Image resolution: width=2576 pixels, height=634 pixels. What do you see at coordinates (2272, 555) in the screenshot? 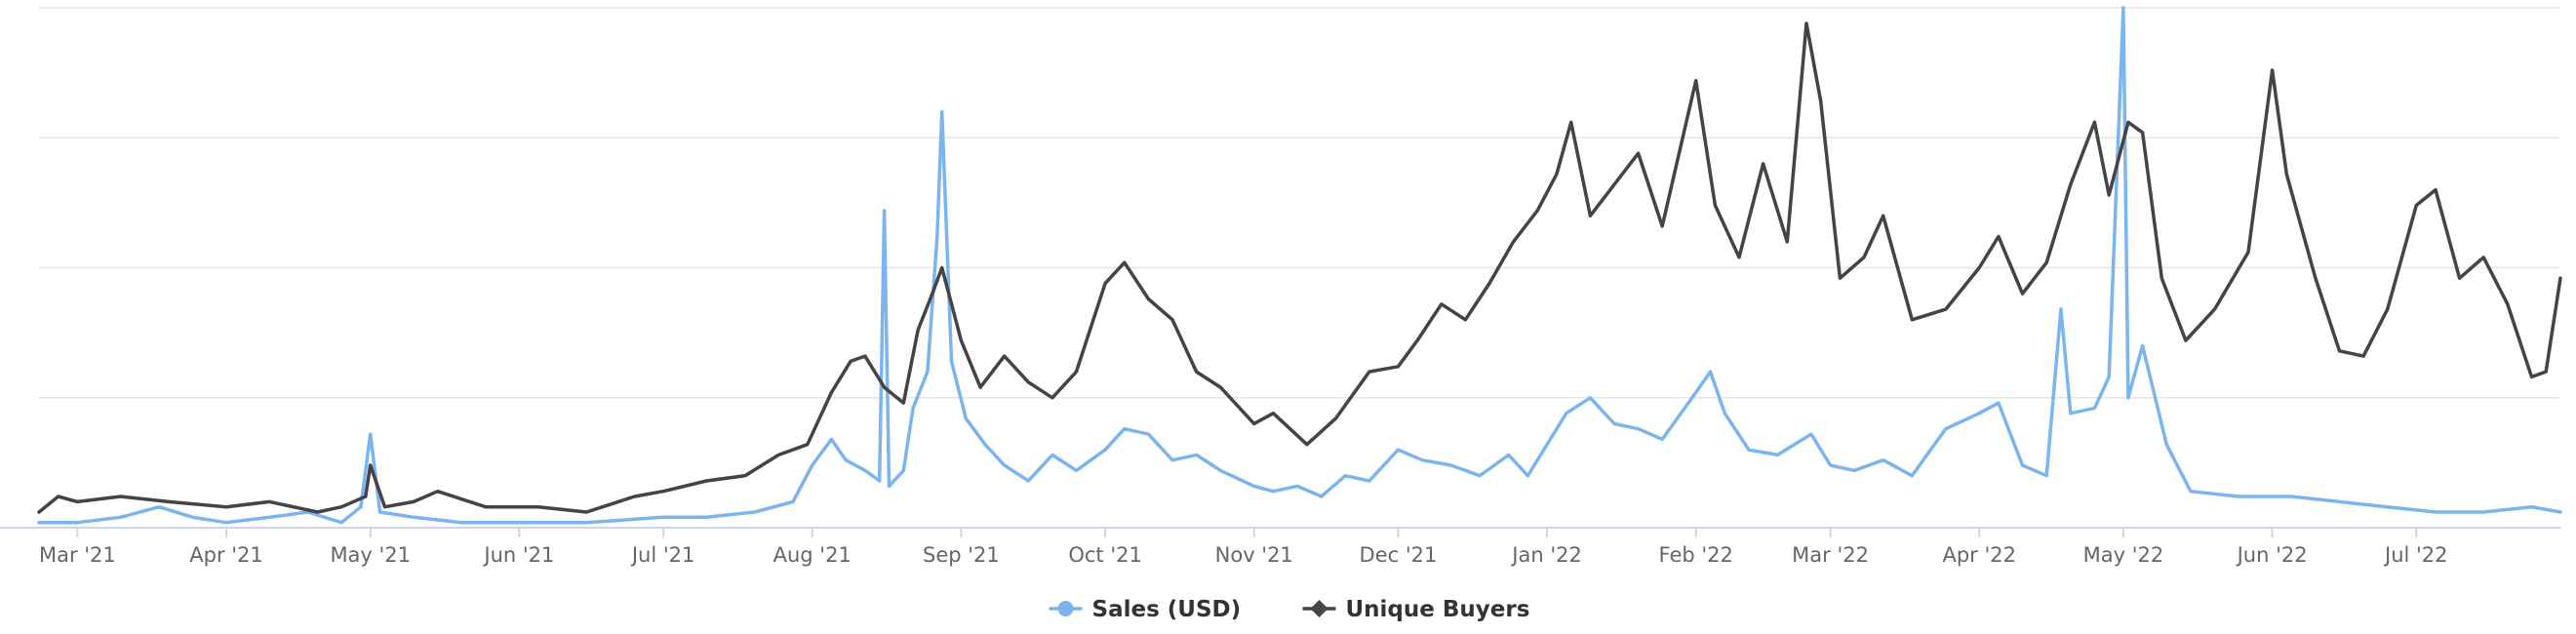
I see `x-tick-label: Jun '22` at bounding box center [2272, 555].